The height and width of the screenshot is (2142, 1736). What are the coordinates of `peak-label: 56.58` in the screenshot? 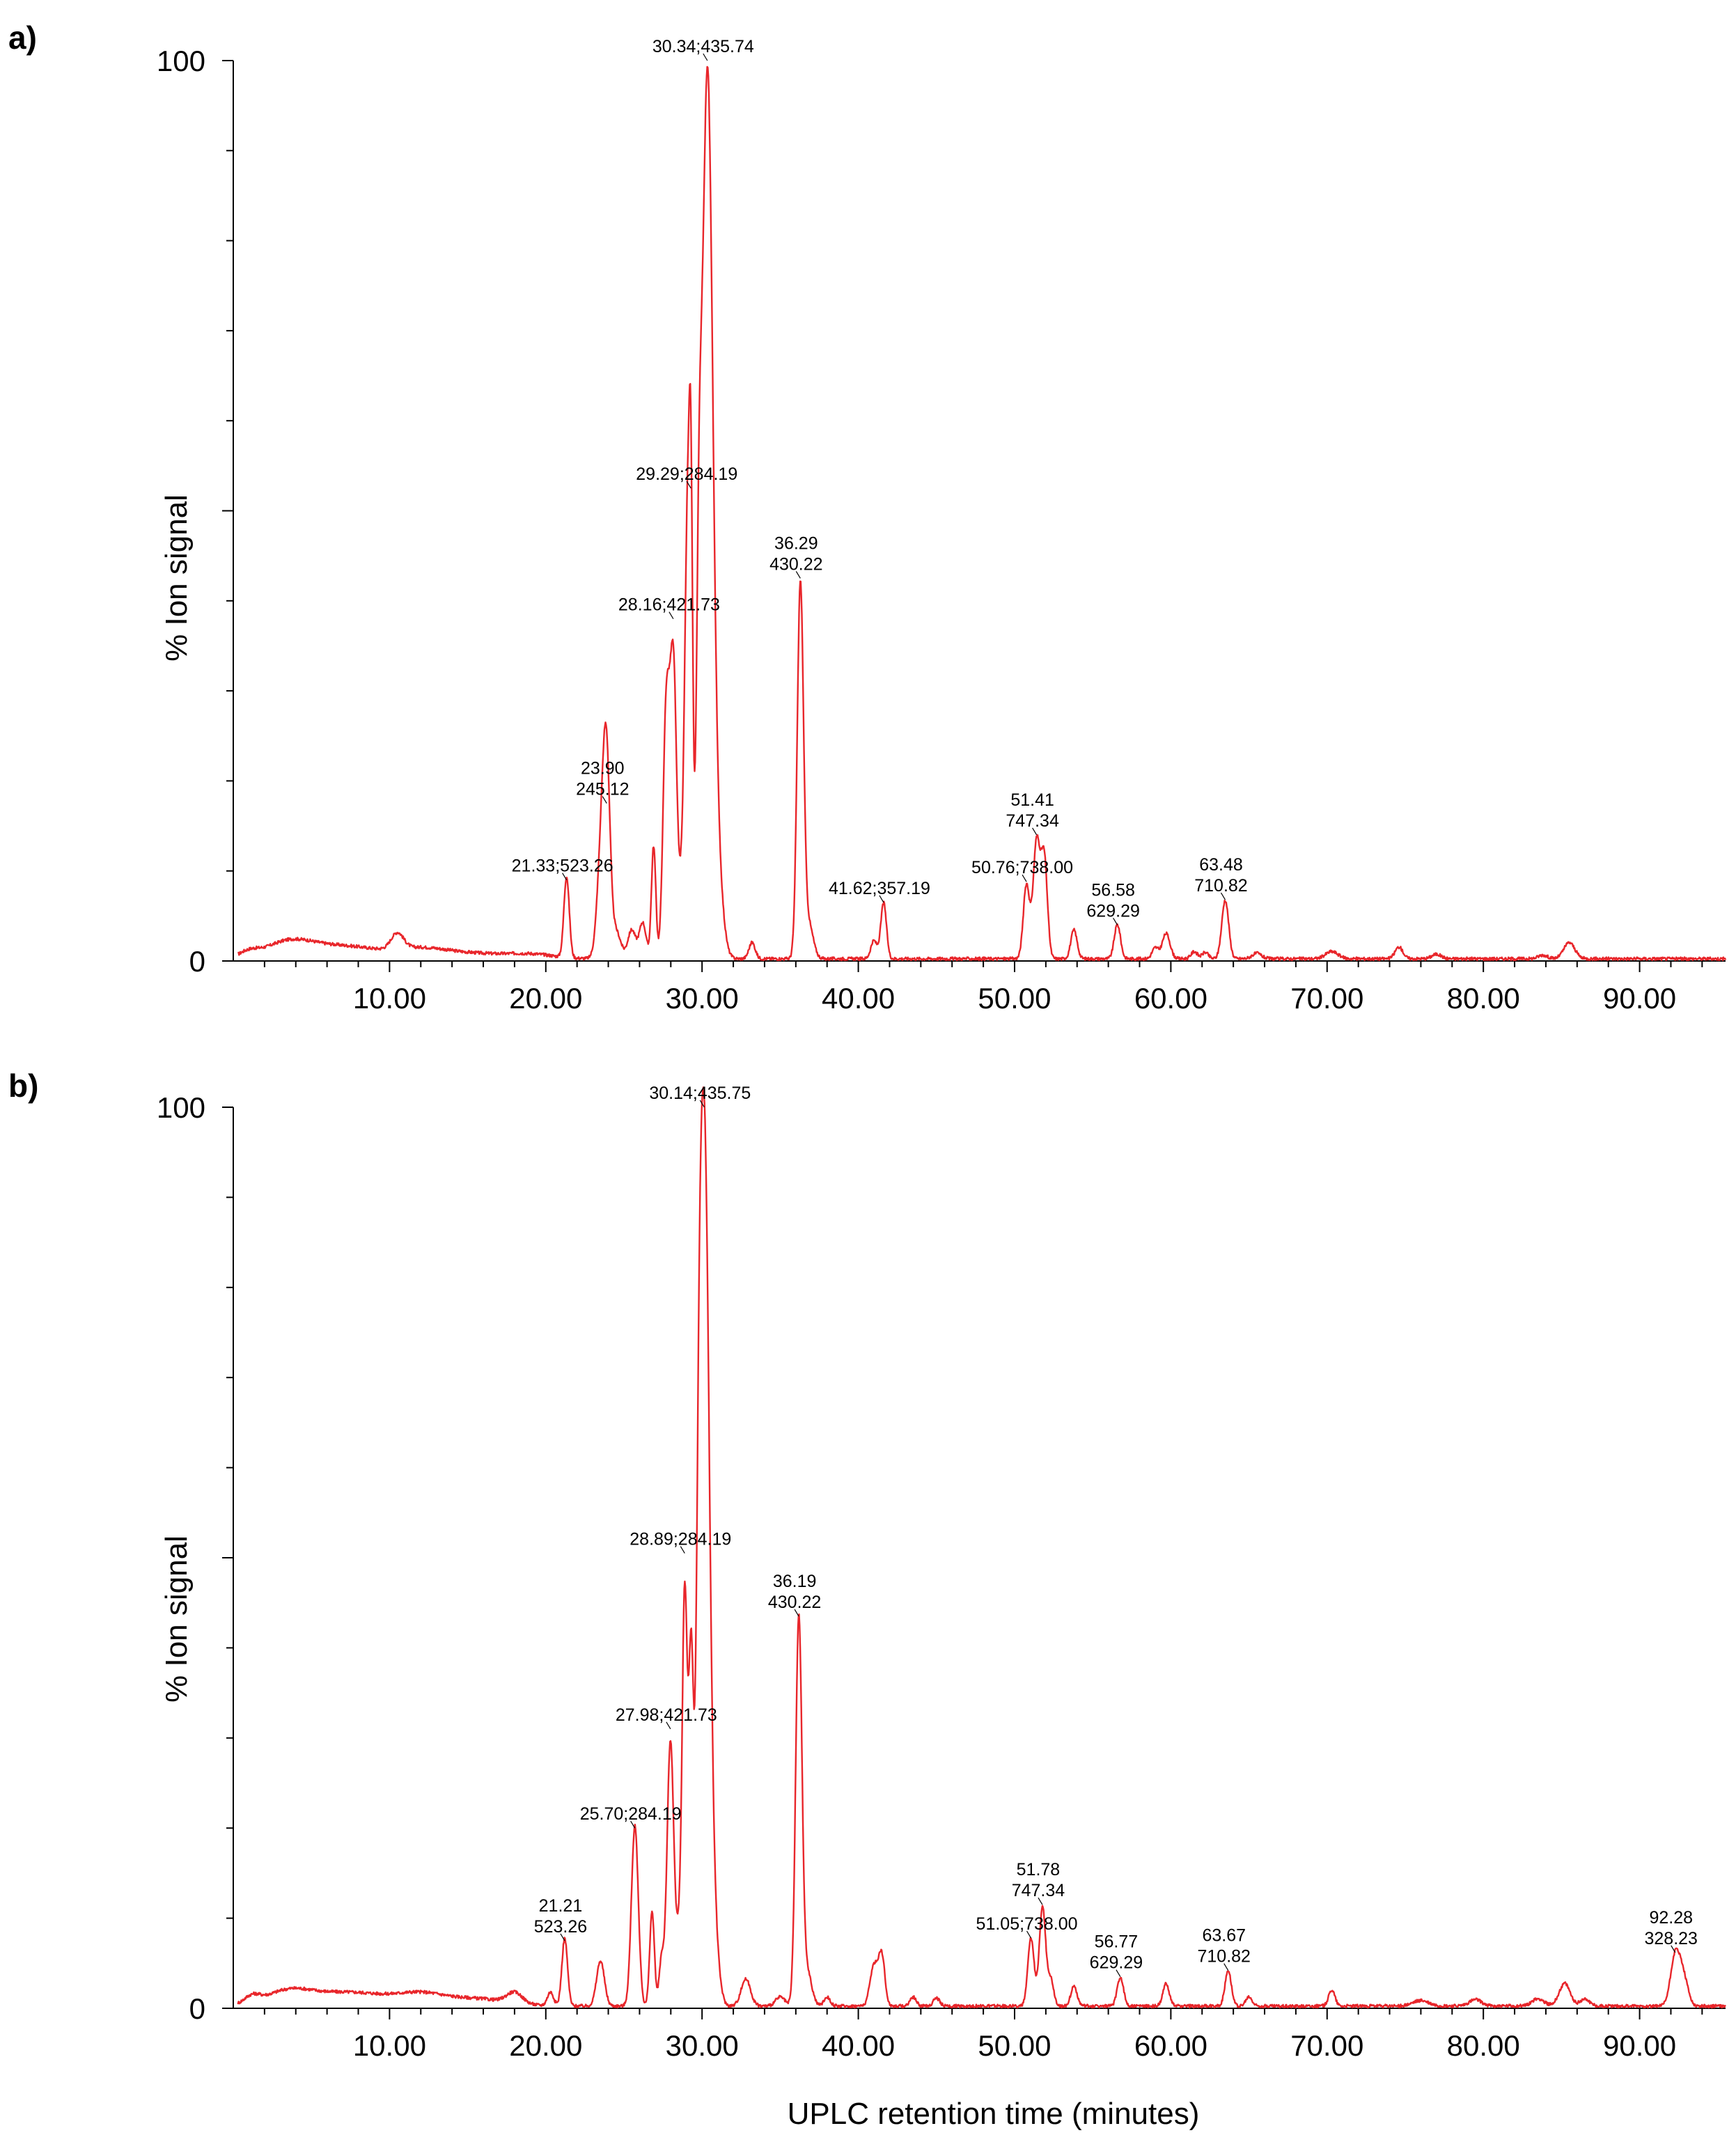 It's located at (1113, 890).